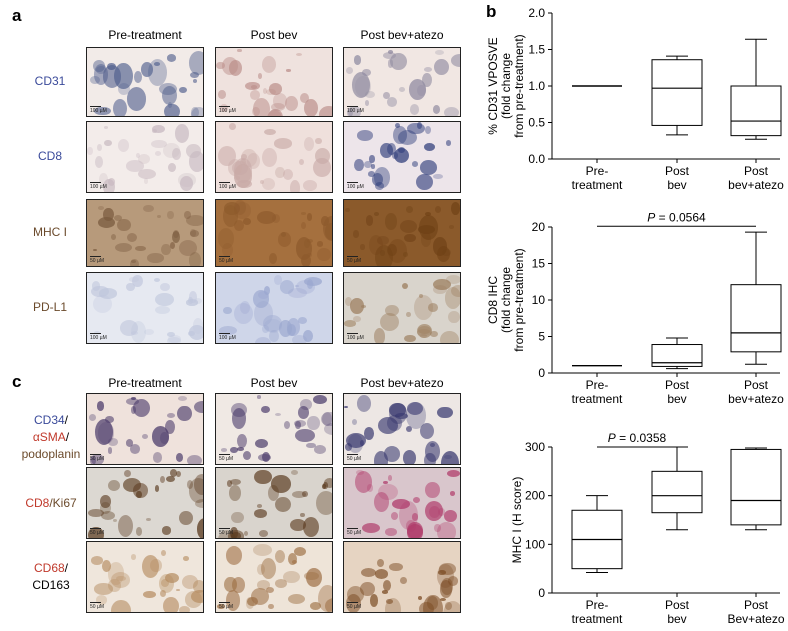 The image size is (788, 631). I want to click on panel-c-column-header: Post bev+atezo, so click(402, 383).